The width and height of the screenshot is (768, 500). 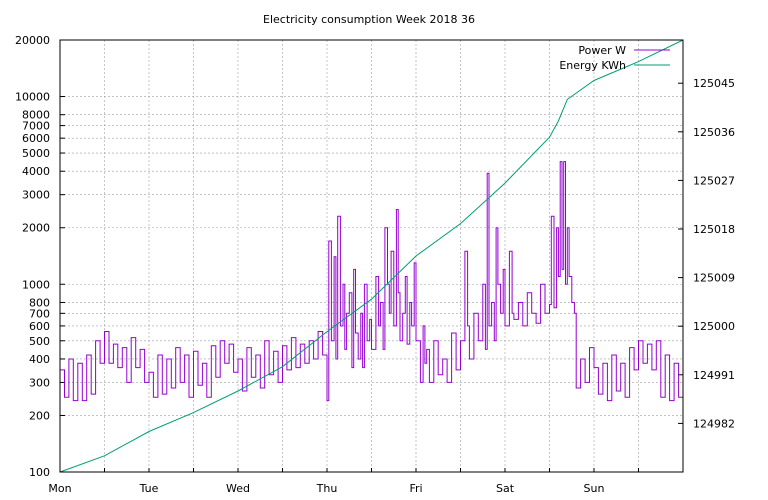 What do you see at coordinates (36, 228) in the screenshot?
I see `y-left-tick-label: 2000` at bounding box center [36, 228].